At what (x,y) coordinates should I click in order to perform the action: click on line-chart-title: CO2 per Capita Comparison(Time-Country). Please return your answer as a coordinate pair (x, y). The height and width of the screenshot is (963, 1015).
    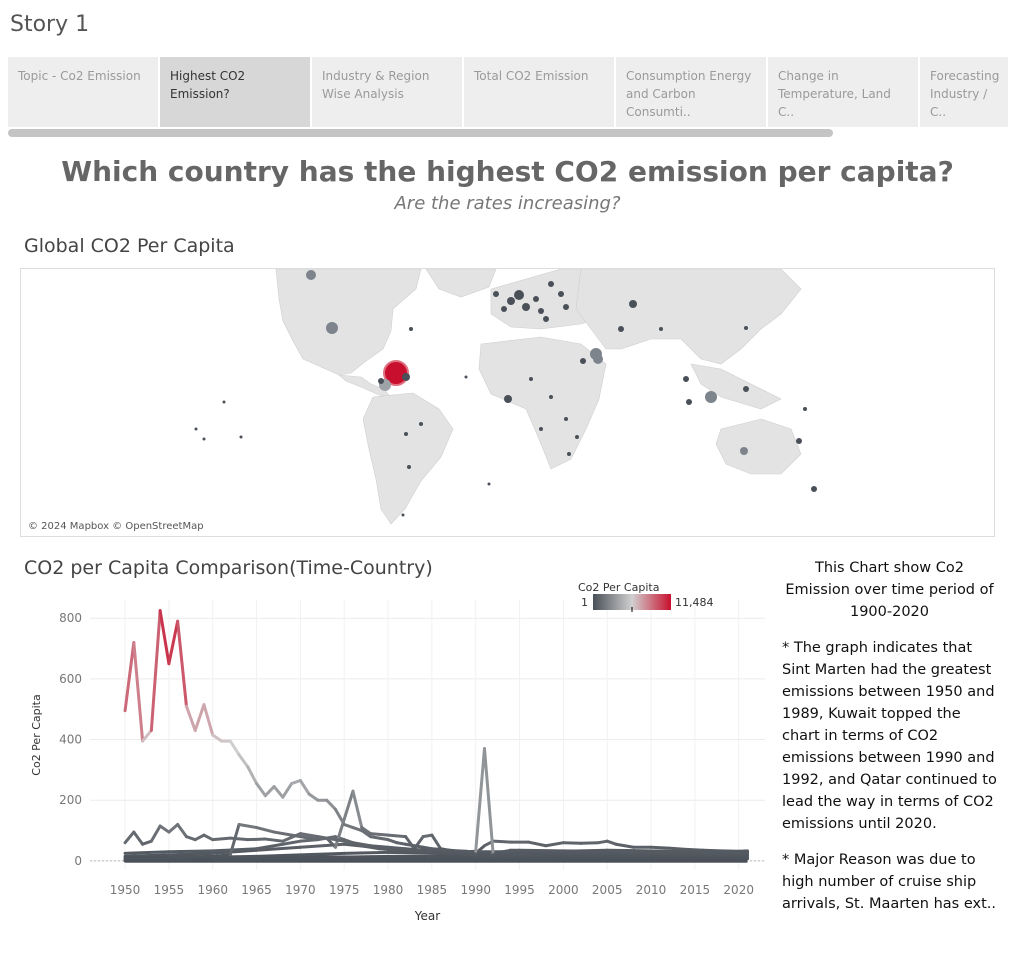
    Looking at the image, I should click on (228, 568).